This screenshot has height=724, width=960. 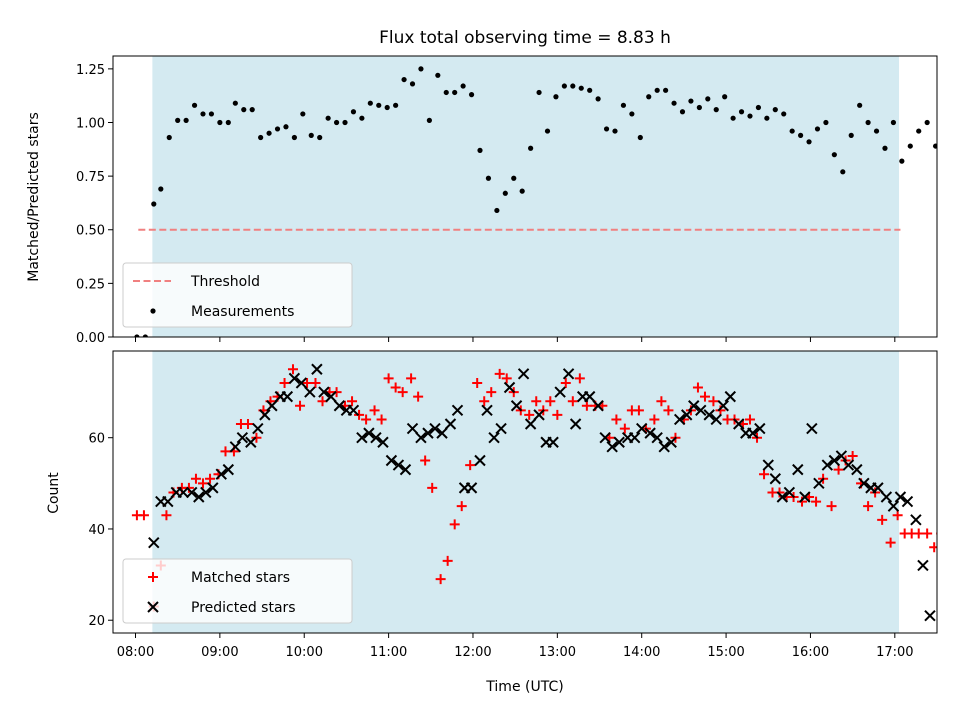 I want to click on y-tick-label: 1.00, so click(x=90, y=123).